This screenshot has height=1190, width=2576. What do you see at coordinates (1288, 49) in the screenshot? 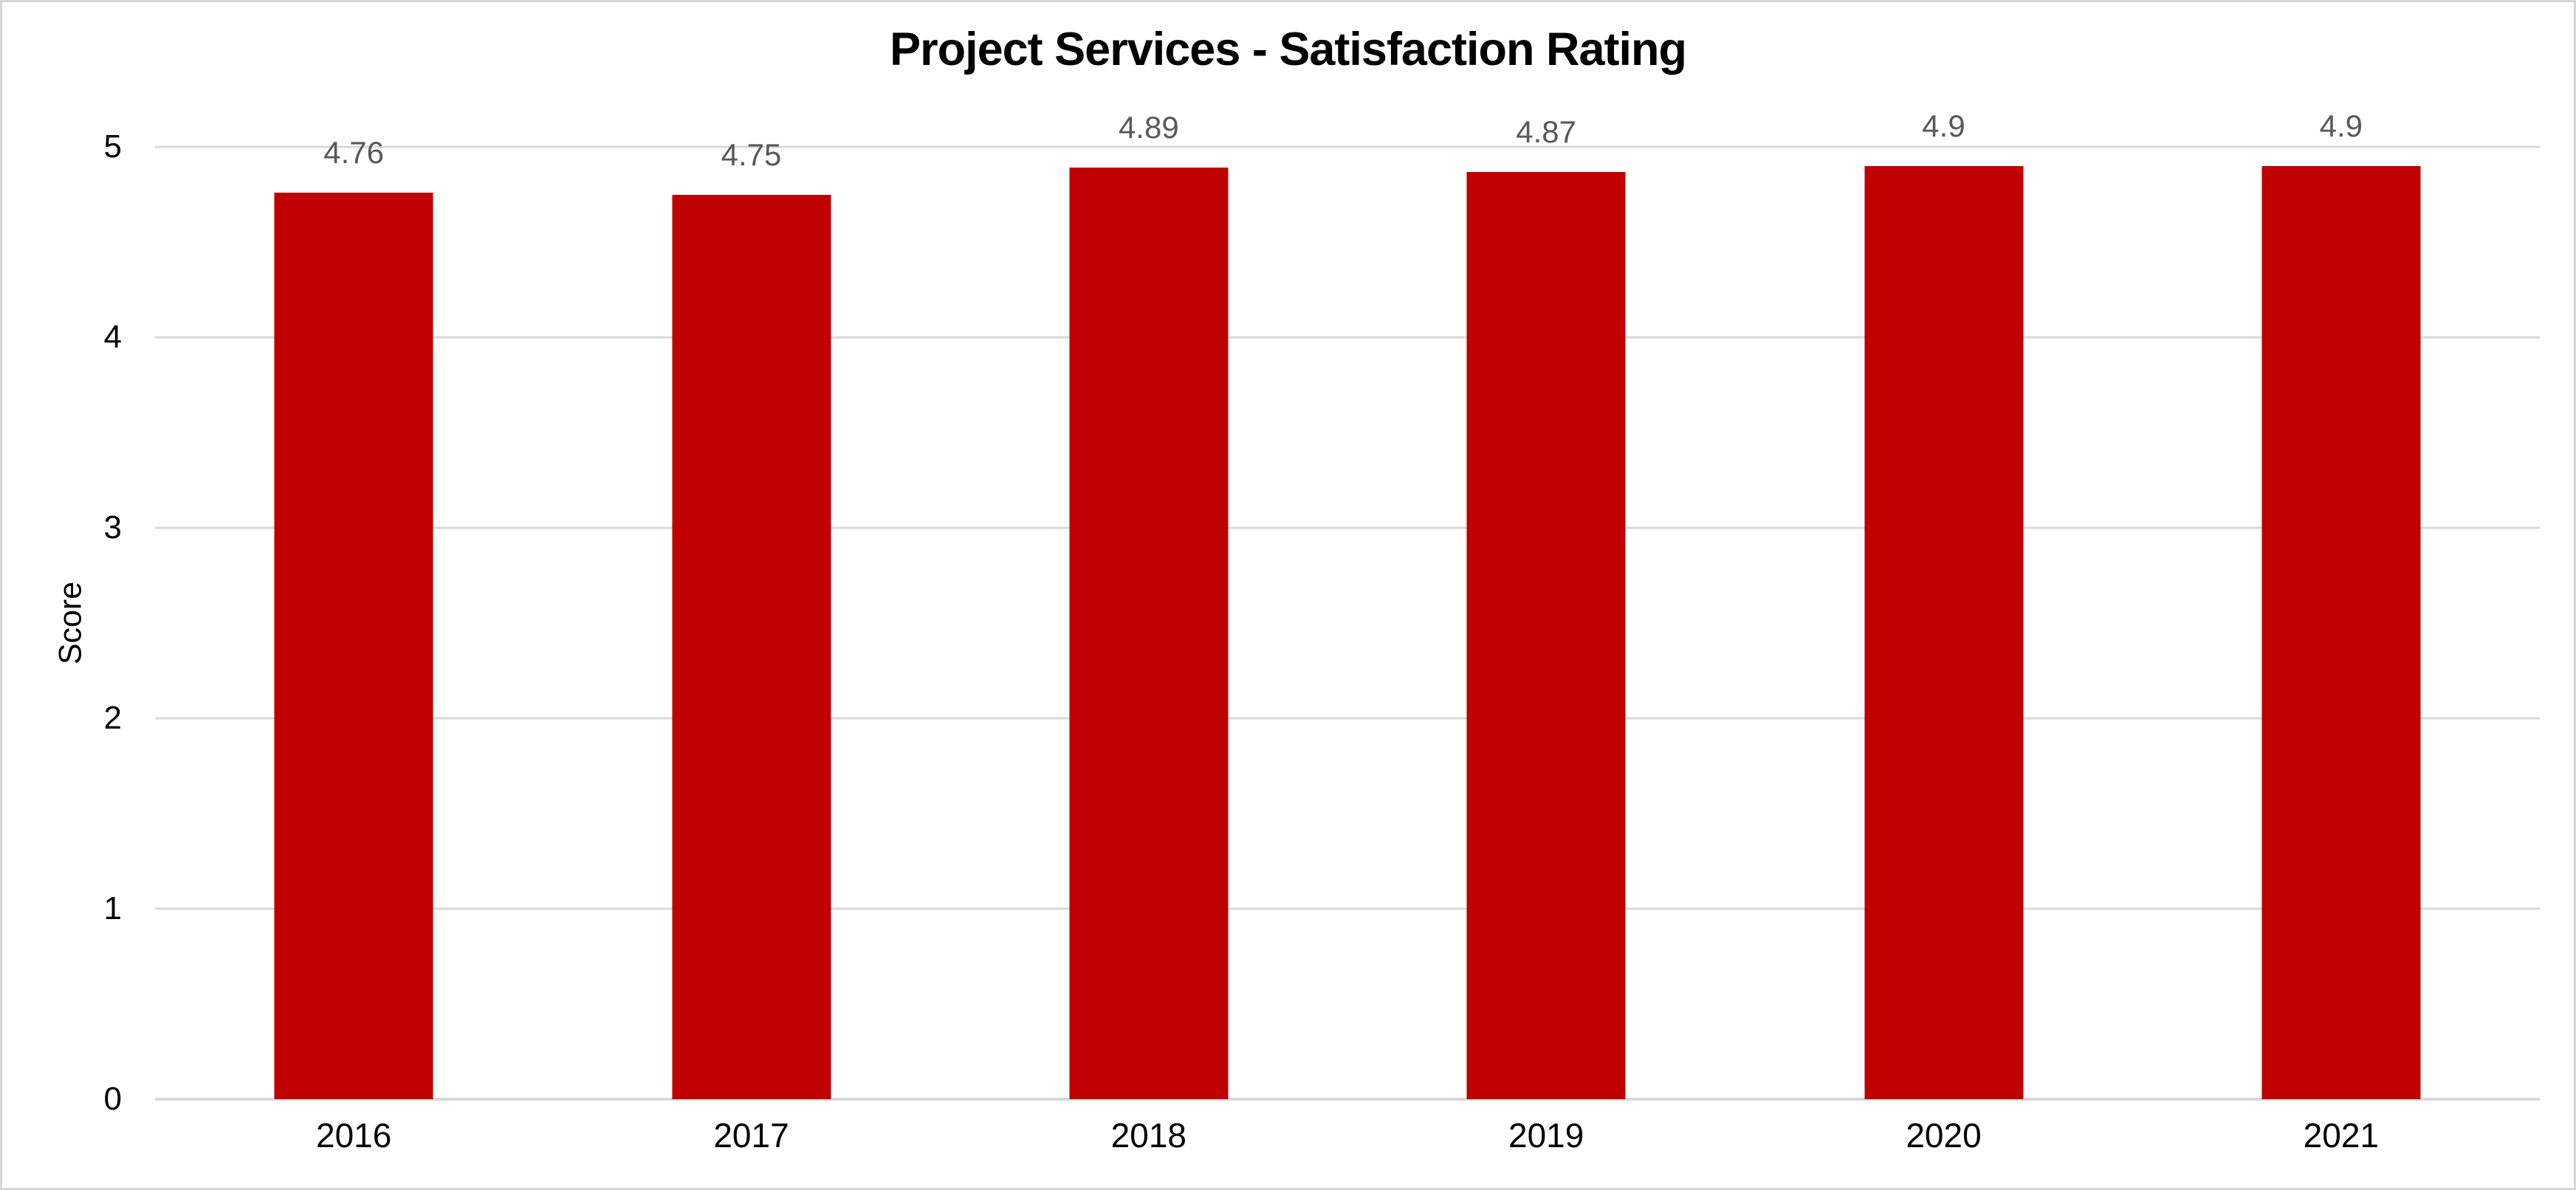
I see `chart-title: Project Services - Satisfaction Rating` at bounding box center [1288, 49].